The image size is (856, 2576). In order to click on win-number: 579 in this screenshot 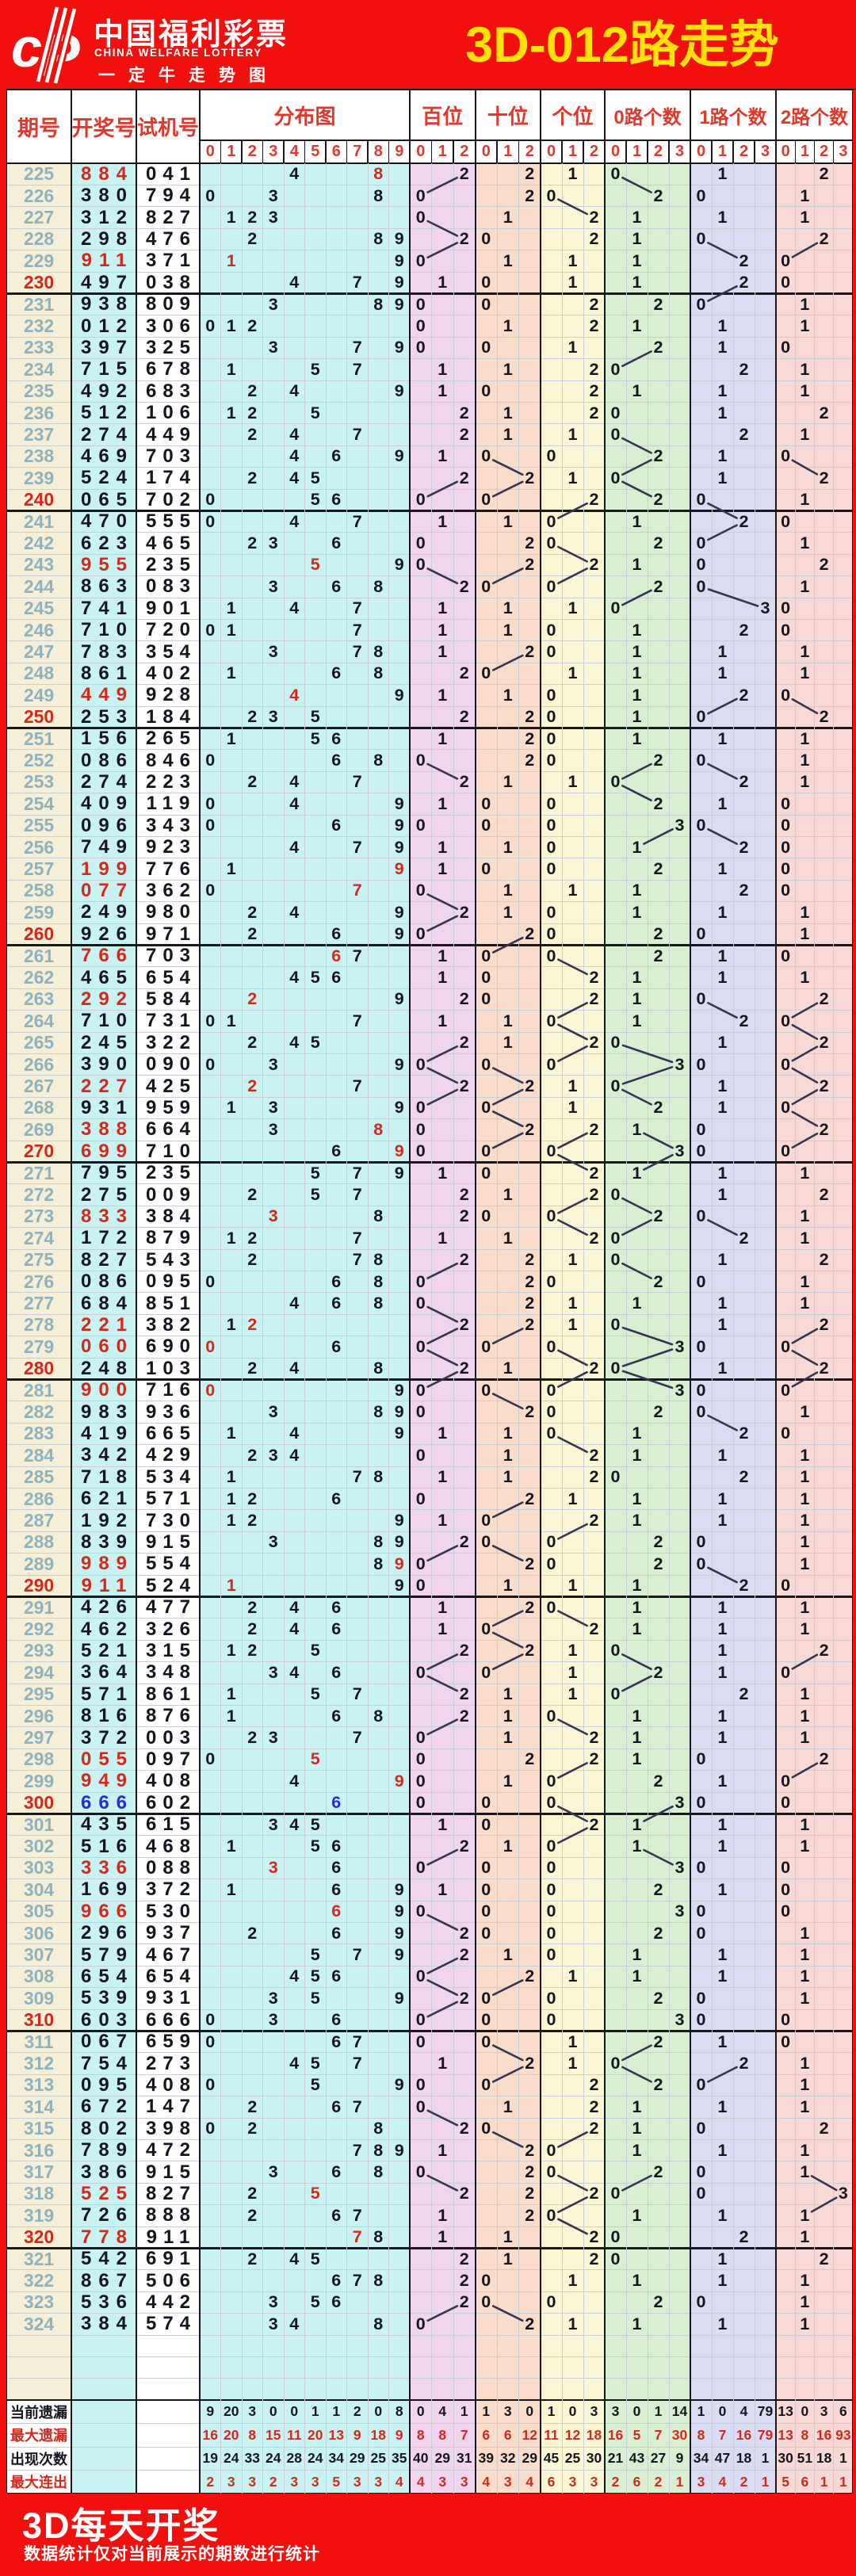, I will do `click(108, 1954)`.